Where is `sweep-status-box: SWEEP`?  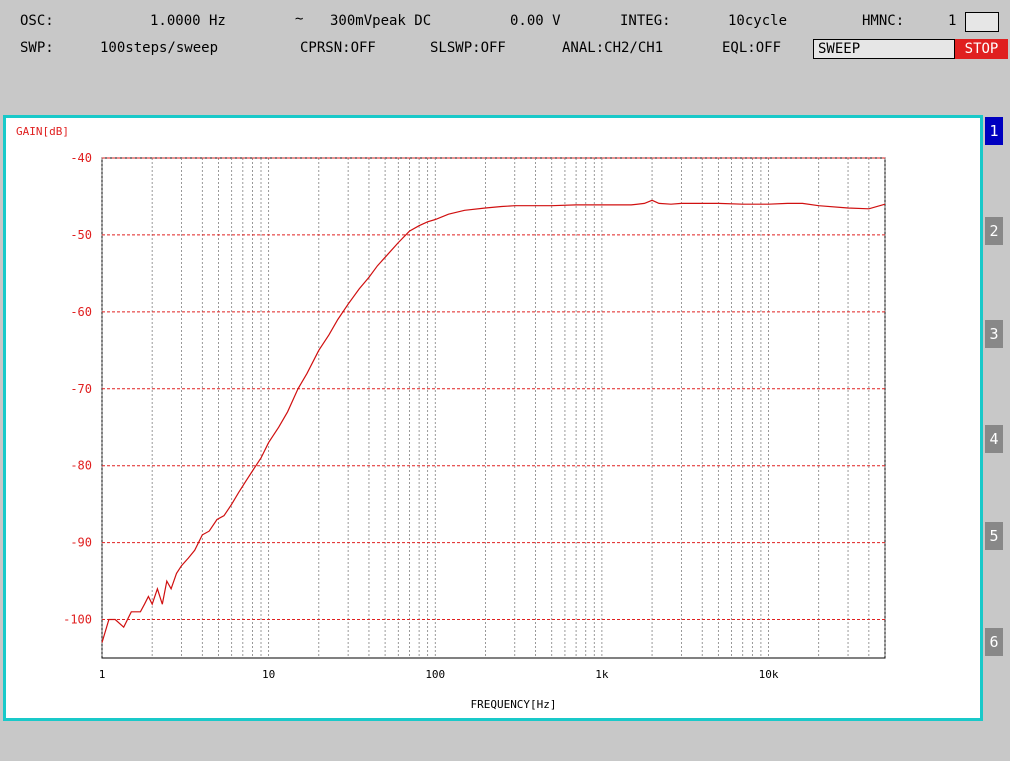
sweep-status-box: SWEEP is located at coordinates (884, 49).